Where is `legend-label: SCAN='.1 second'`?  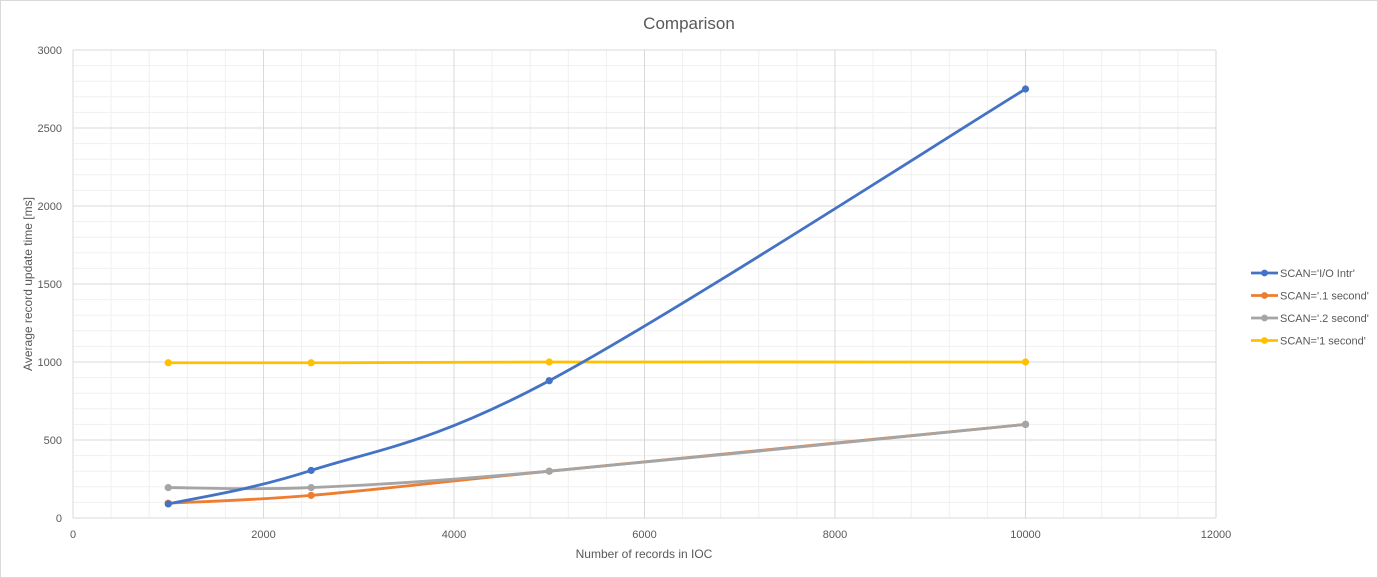 legend-label: SCAN='.1 second' is located at coordinates (1324, 297).